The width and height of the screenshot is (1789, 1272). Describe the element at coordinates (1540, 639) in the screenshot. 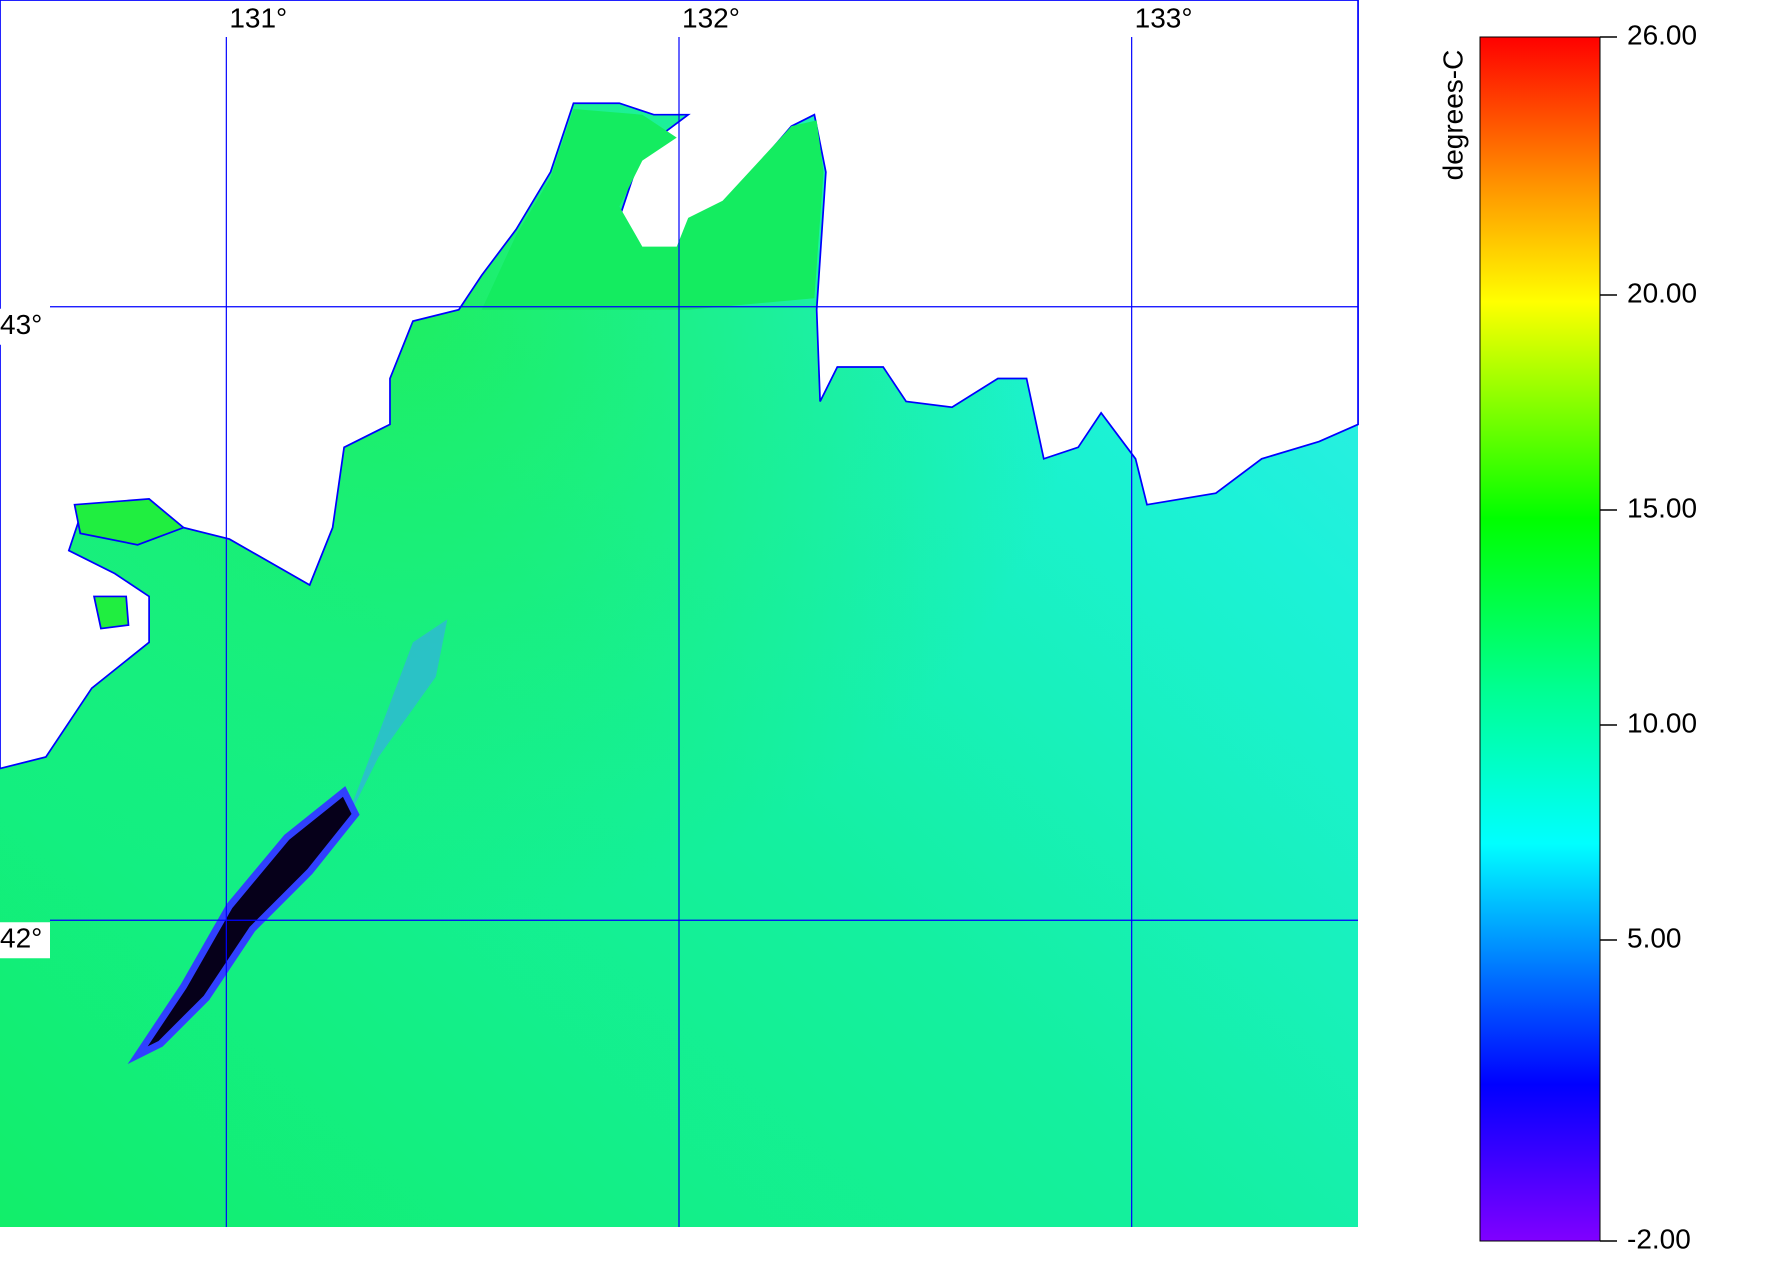

I see `colorbar` at that location.